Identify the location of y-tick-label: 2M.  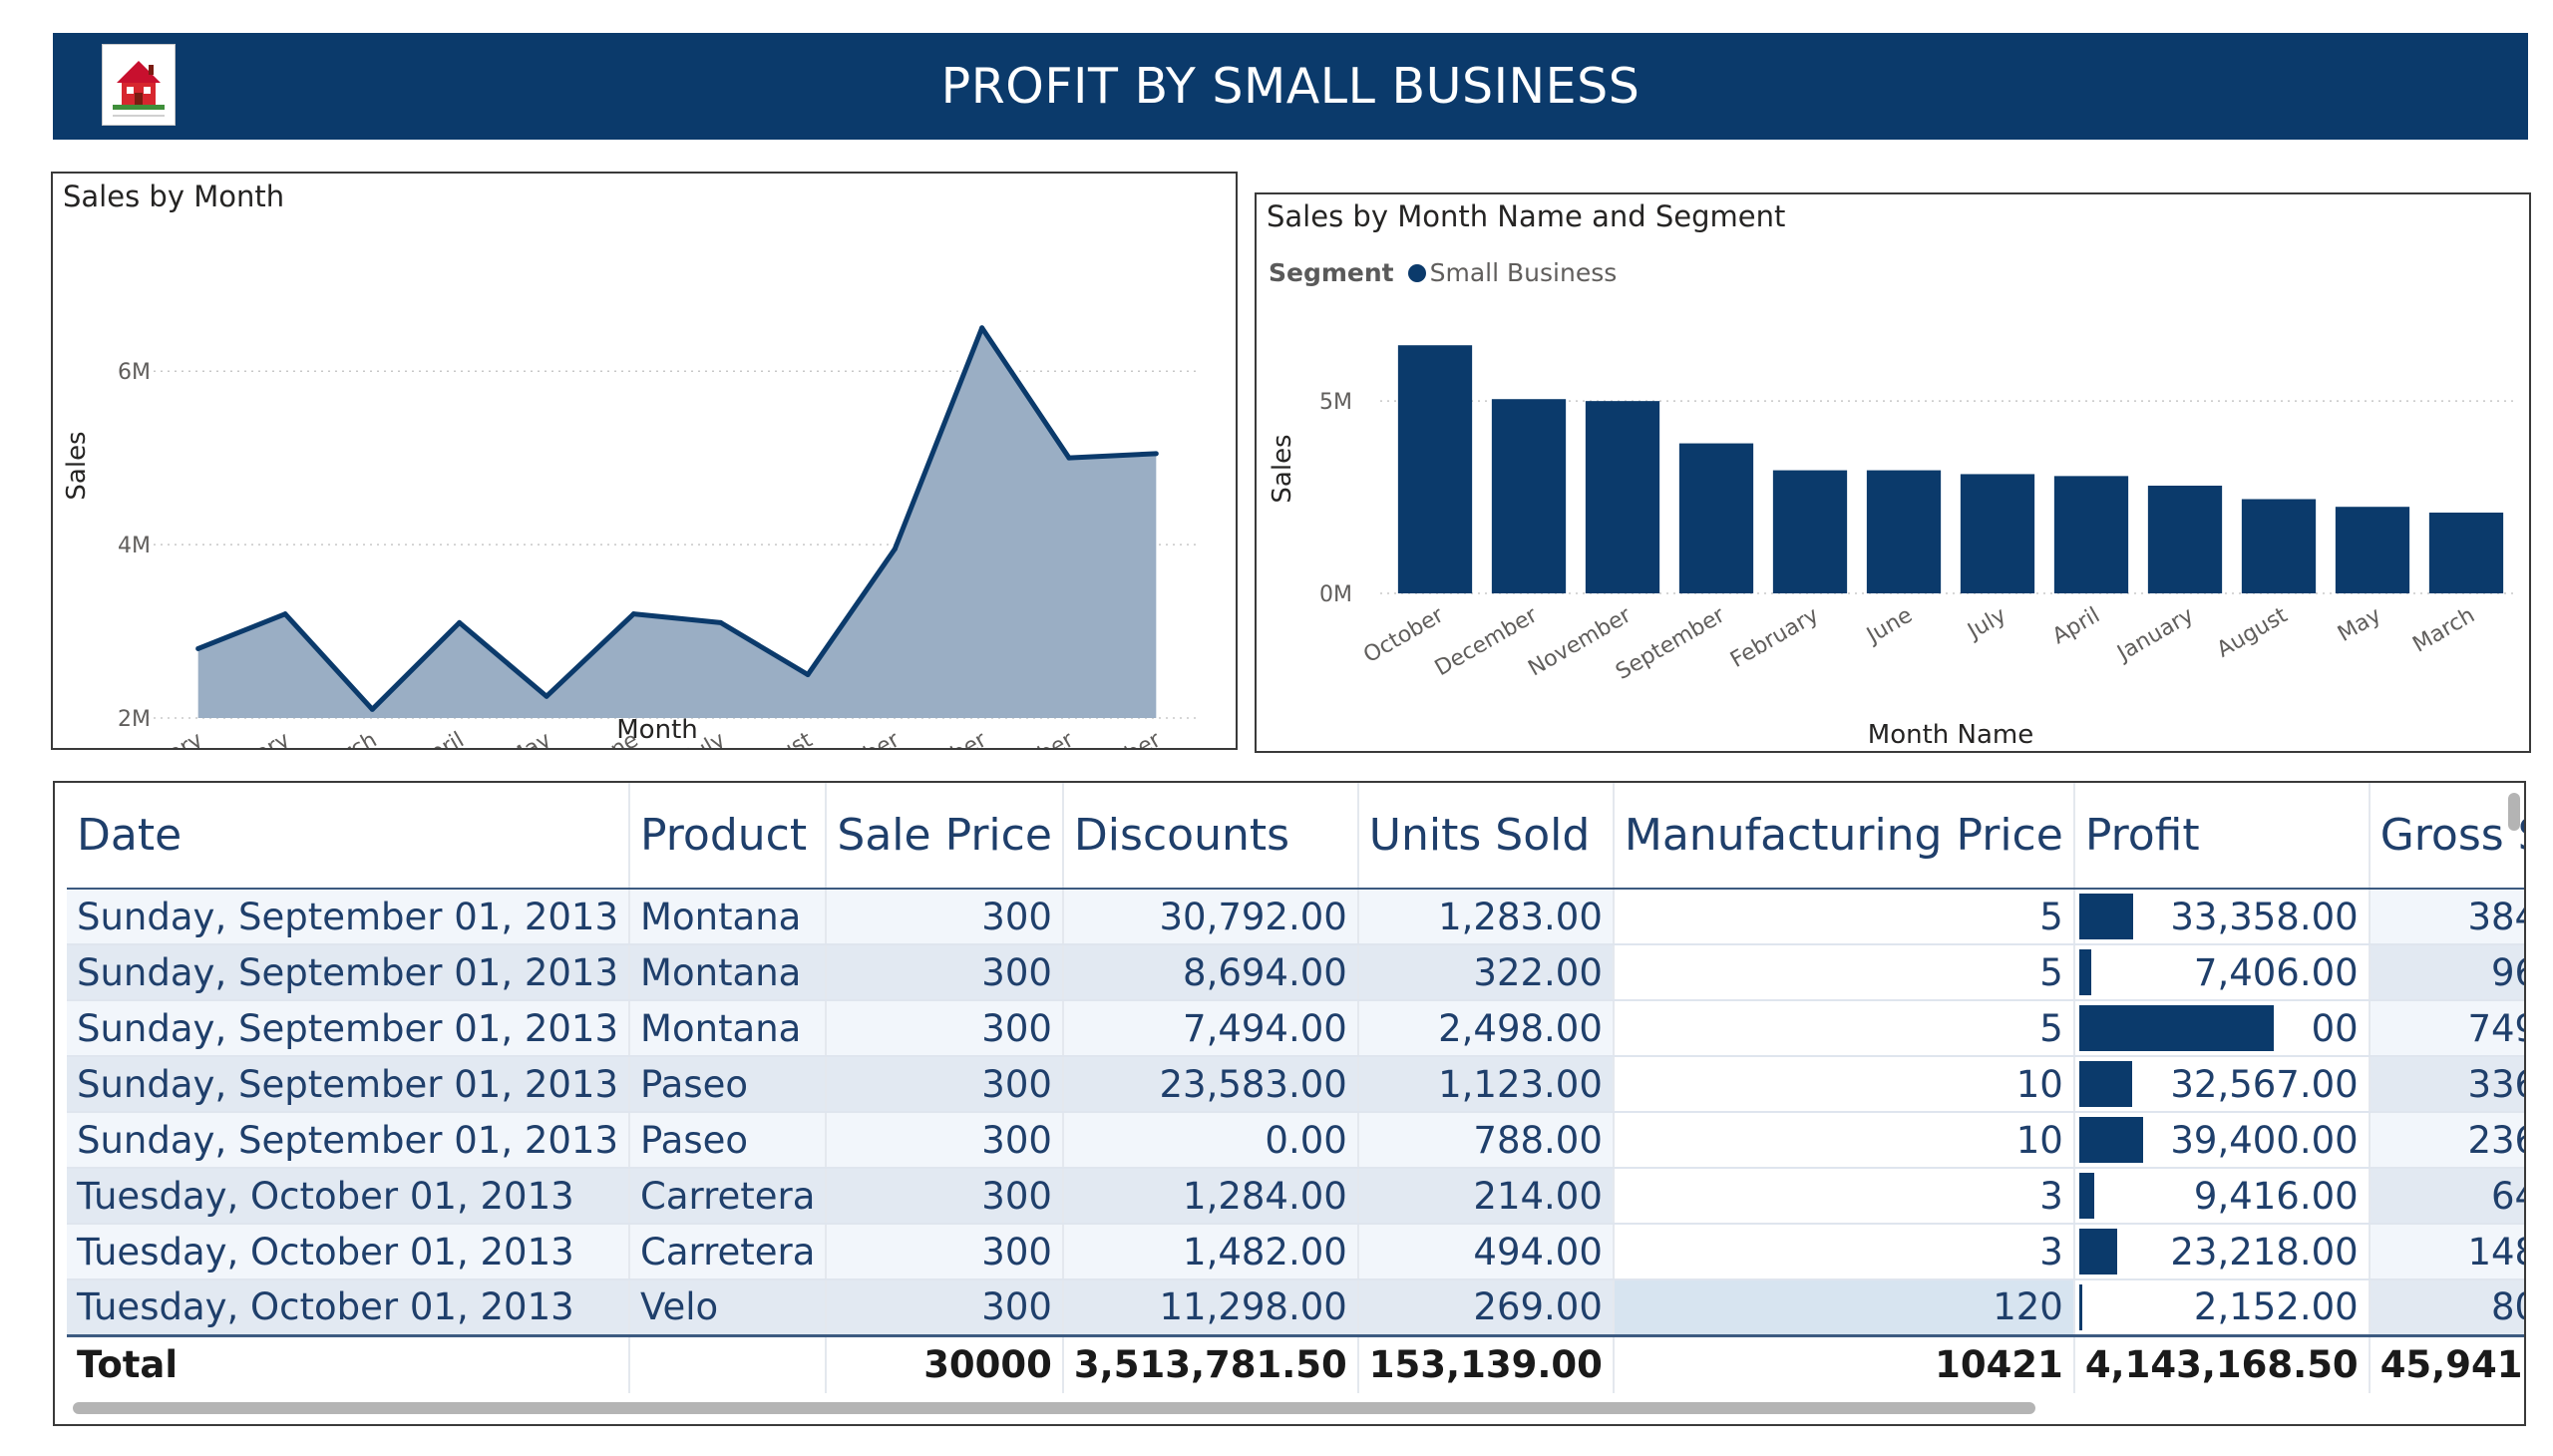
(135, 719).